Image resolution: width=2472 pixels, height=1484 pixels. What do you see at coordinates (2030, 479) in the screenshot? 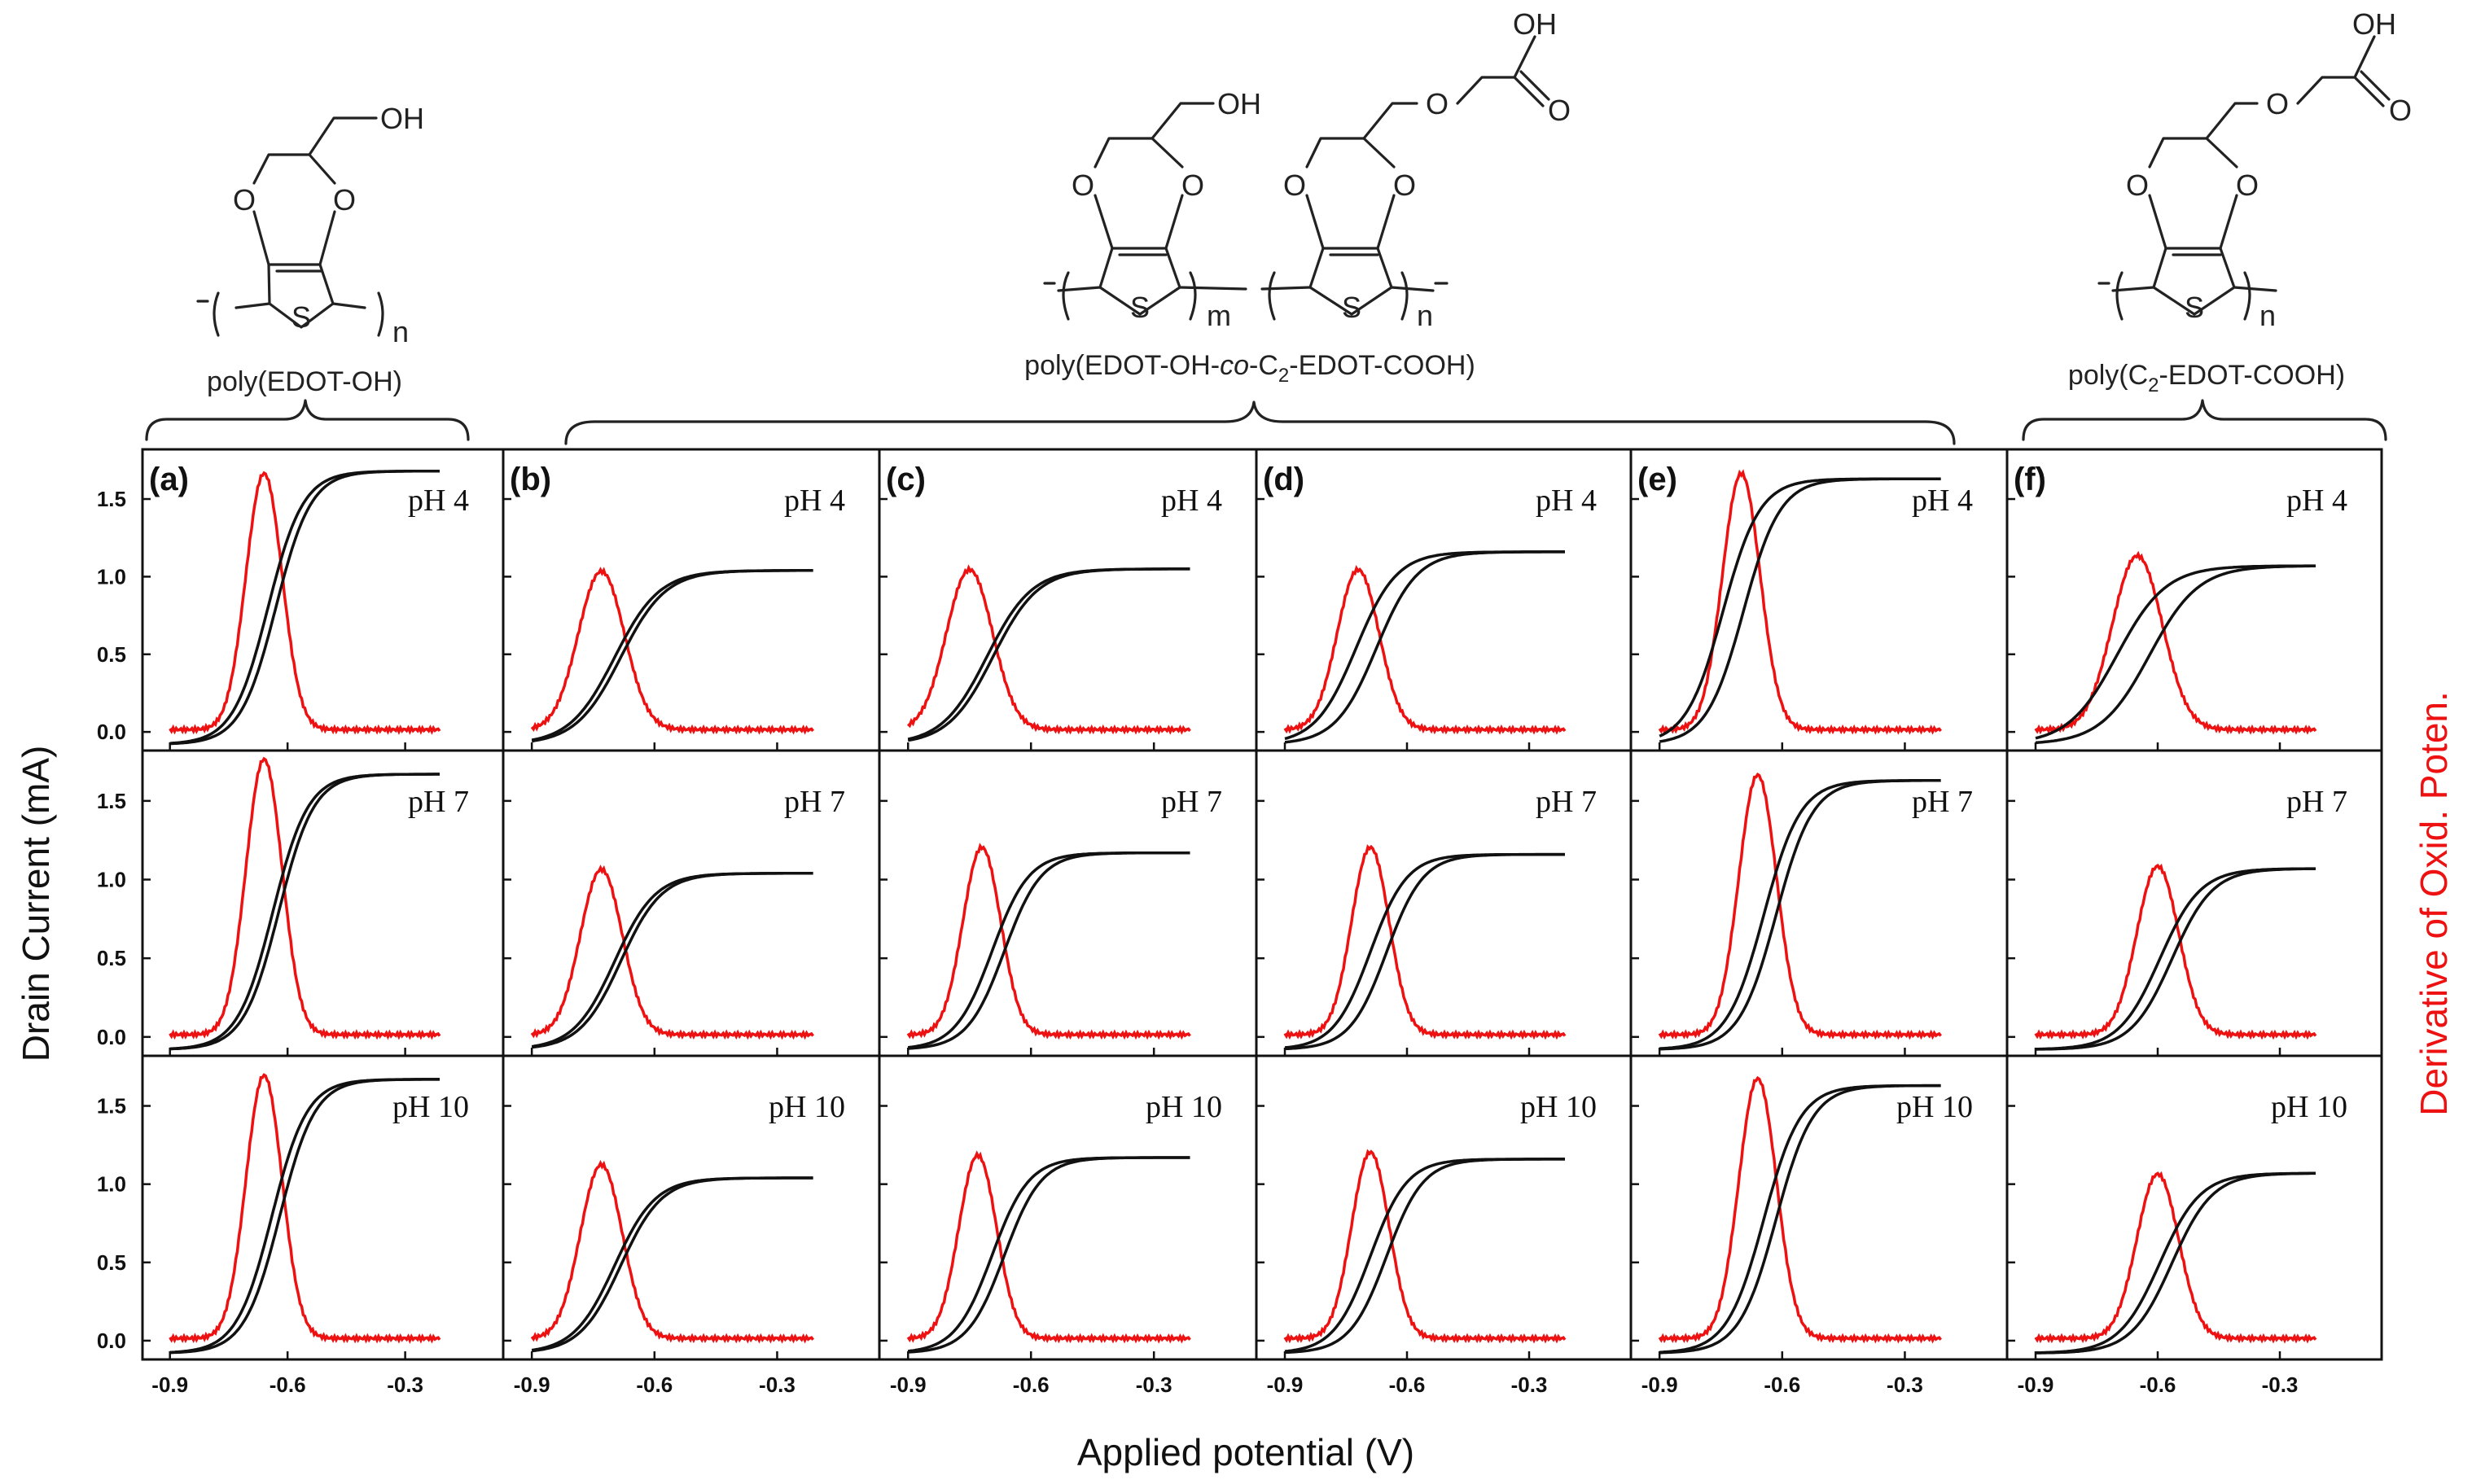
I see `panel-tag: (f)` at bounding box center [2030, 479].